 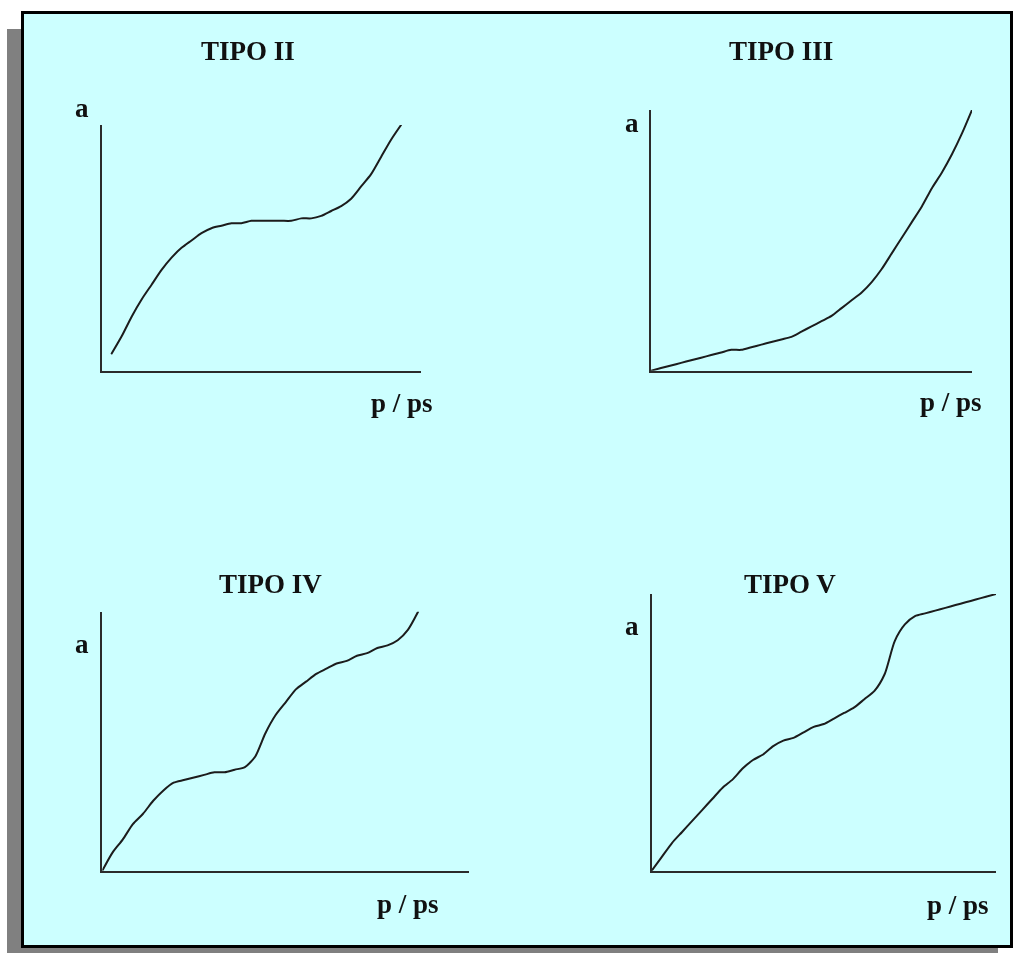 I want to click on chart-title: TIPO IV, so click(x=271, y=584).